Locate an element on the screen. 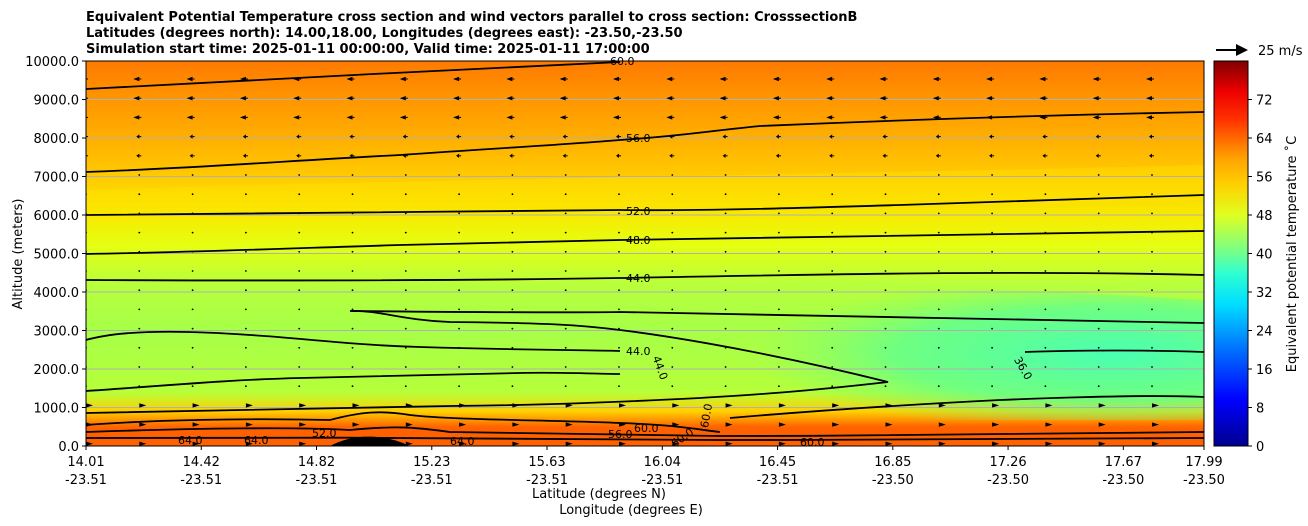 This screenshot has height=526, width=1308. contour-label: 44.0 is located at coordinates (638, 278).